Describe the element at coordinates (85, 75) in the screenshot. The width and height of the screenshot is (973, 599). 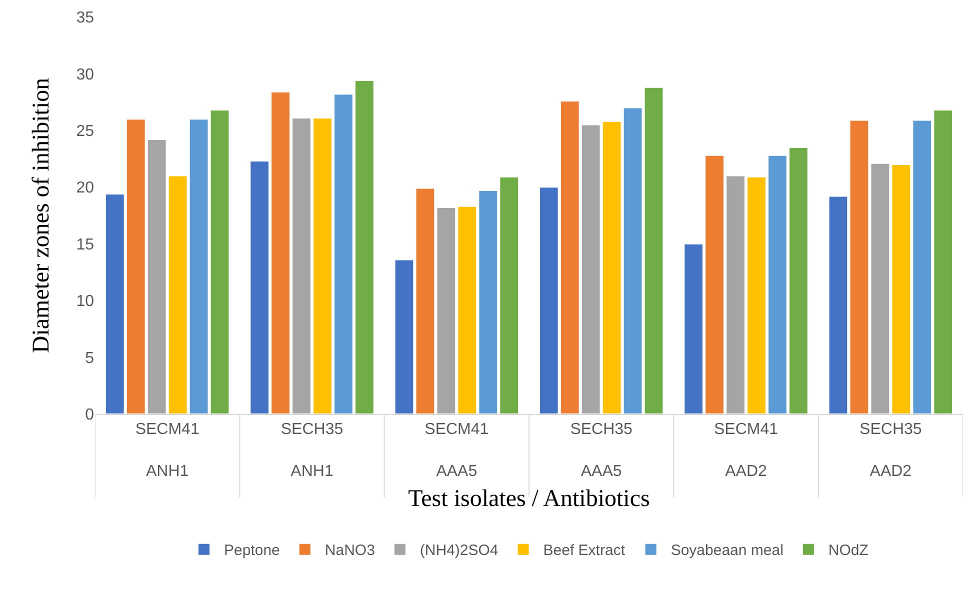
I see `y-tick-label: 30` at that location.